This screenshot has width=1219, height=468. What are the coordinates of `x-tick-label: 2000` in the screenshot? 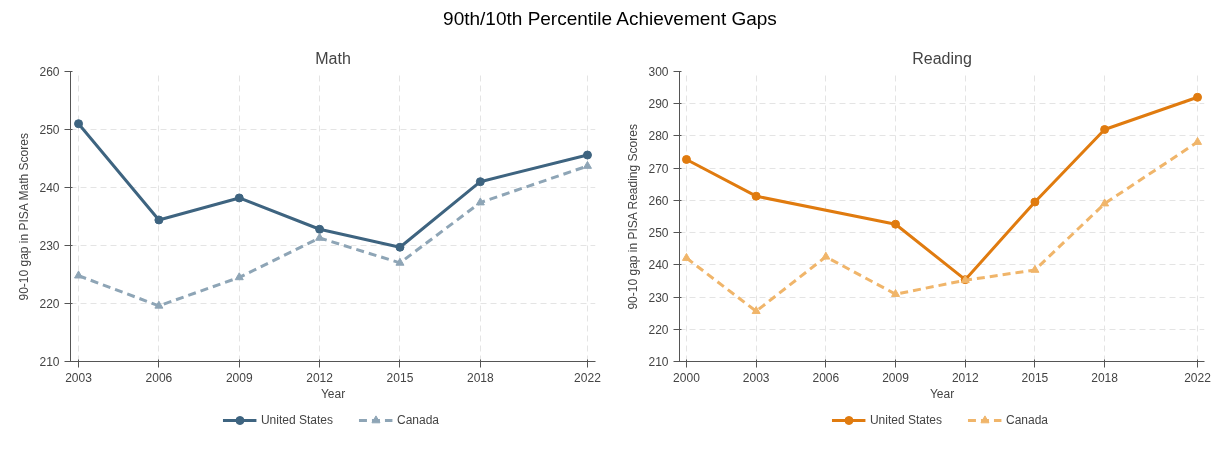 It's located at (687, 377).